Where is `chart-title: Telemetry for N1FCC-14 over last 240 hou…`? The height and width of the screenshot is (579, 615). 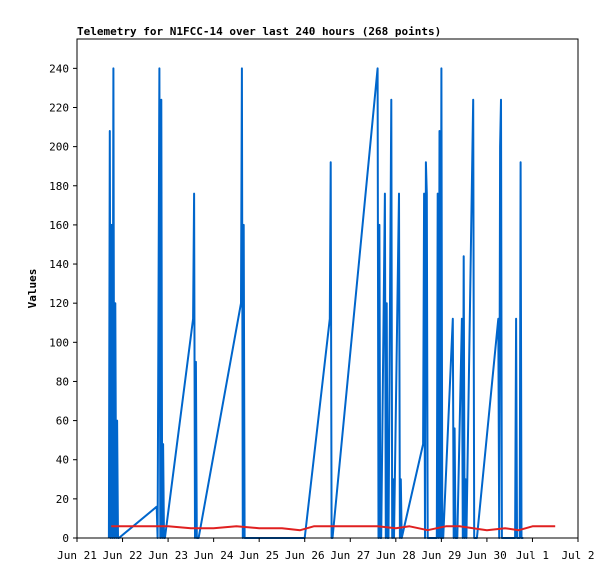 chart-title: Telemetry for N1FCC-14 over last 240 hou… is located at coordinates (259, 31).